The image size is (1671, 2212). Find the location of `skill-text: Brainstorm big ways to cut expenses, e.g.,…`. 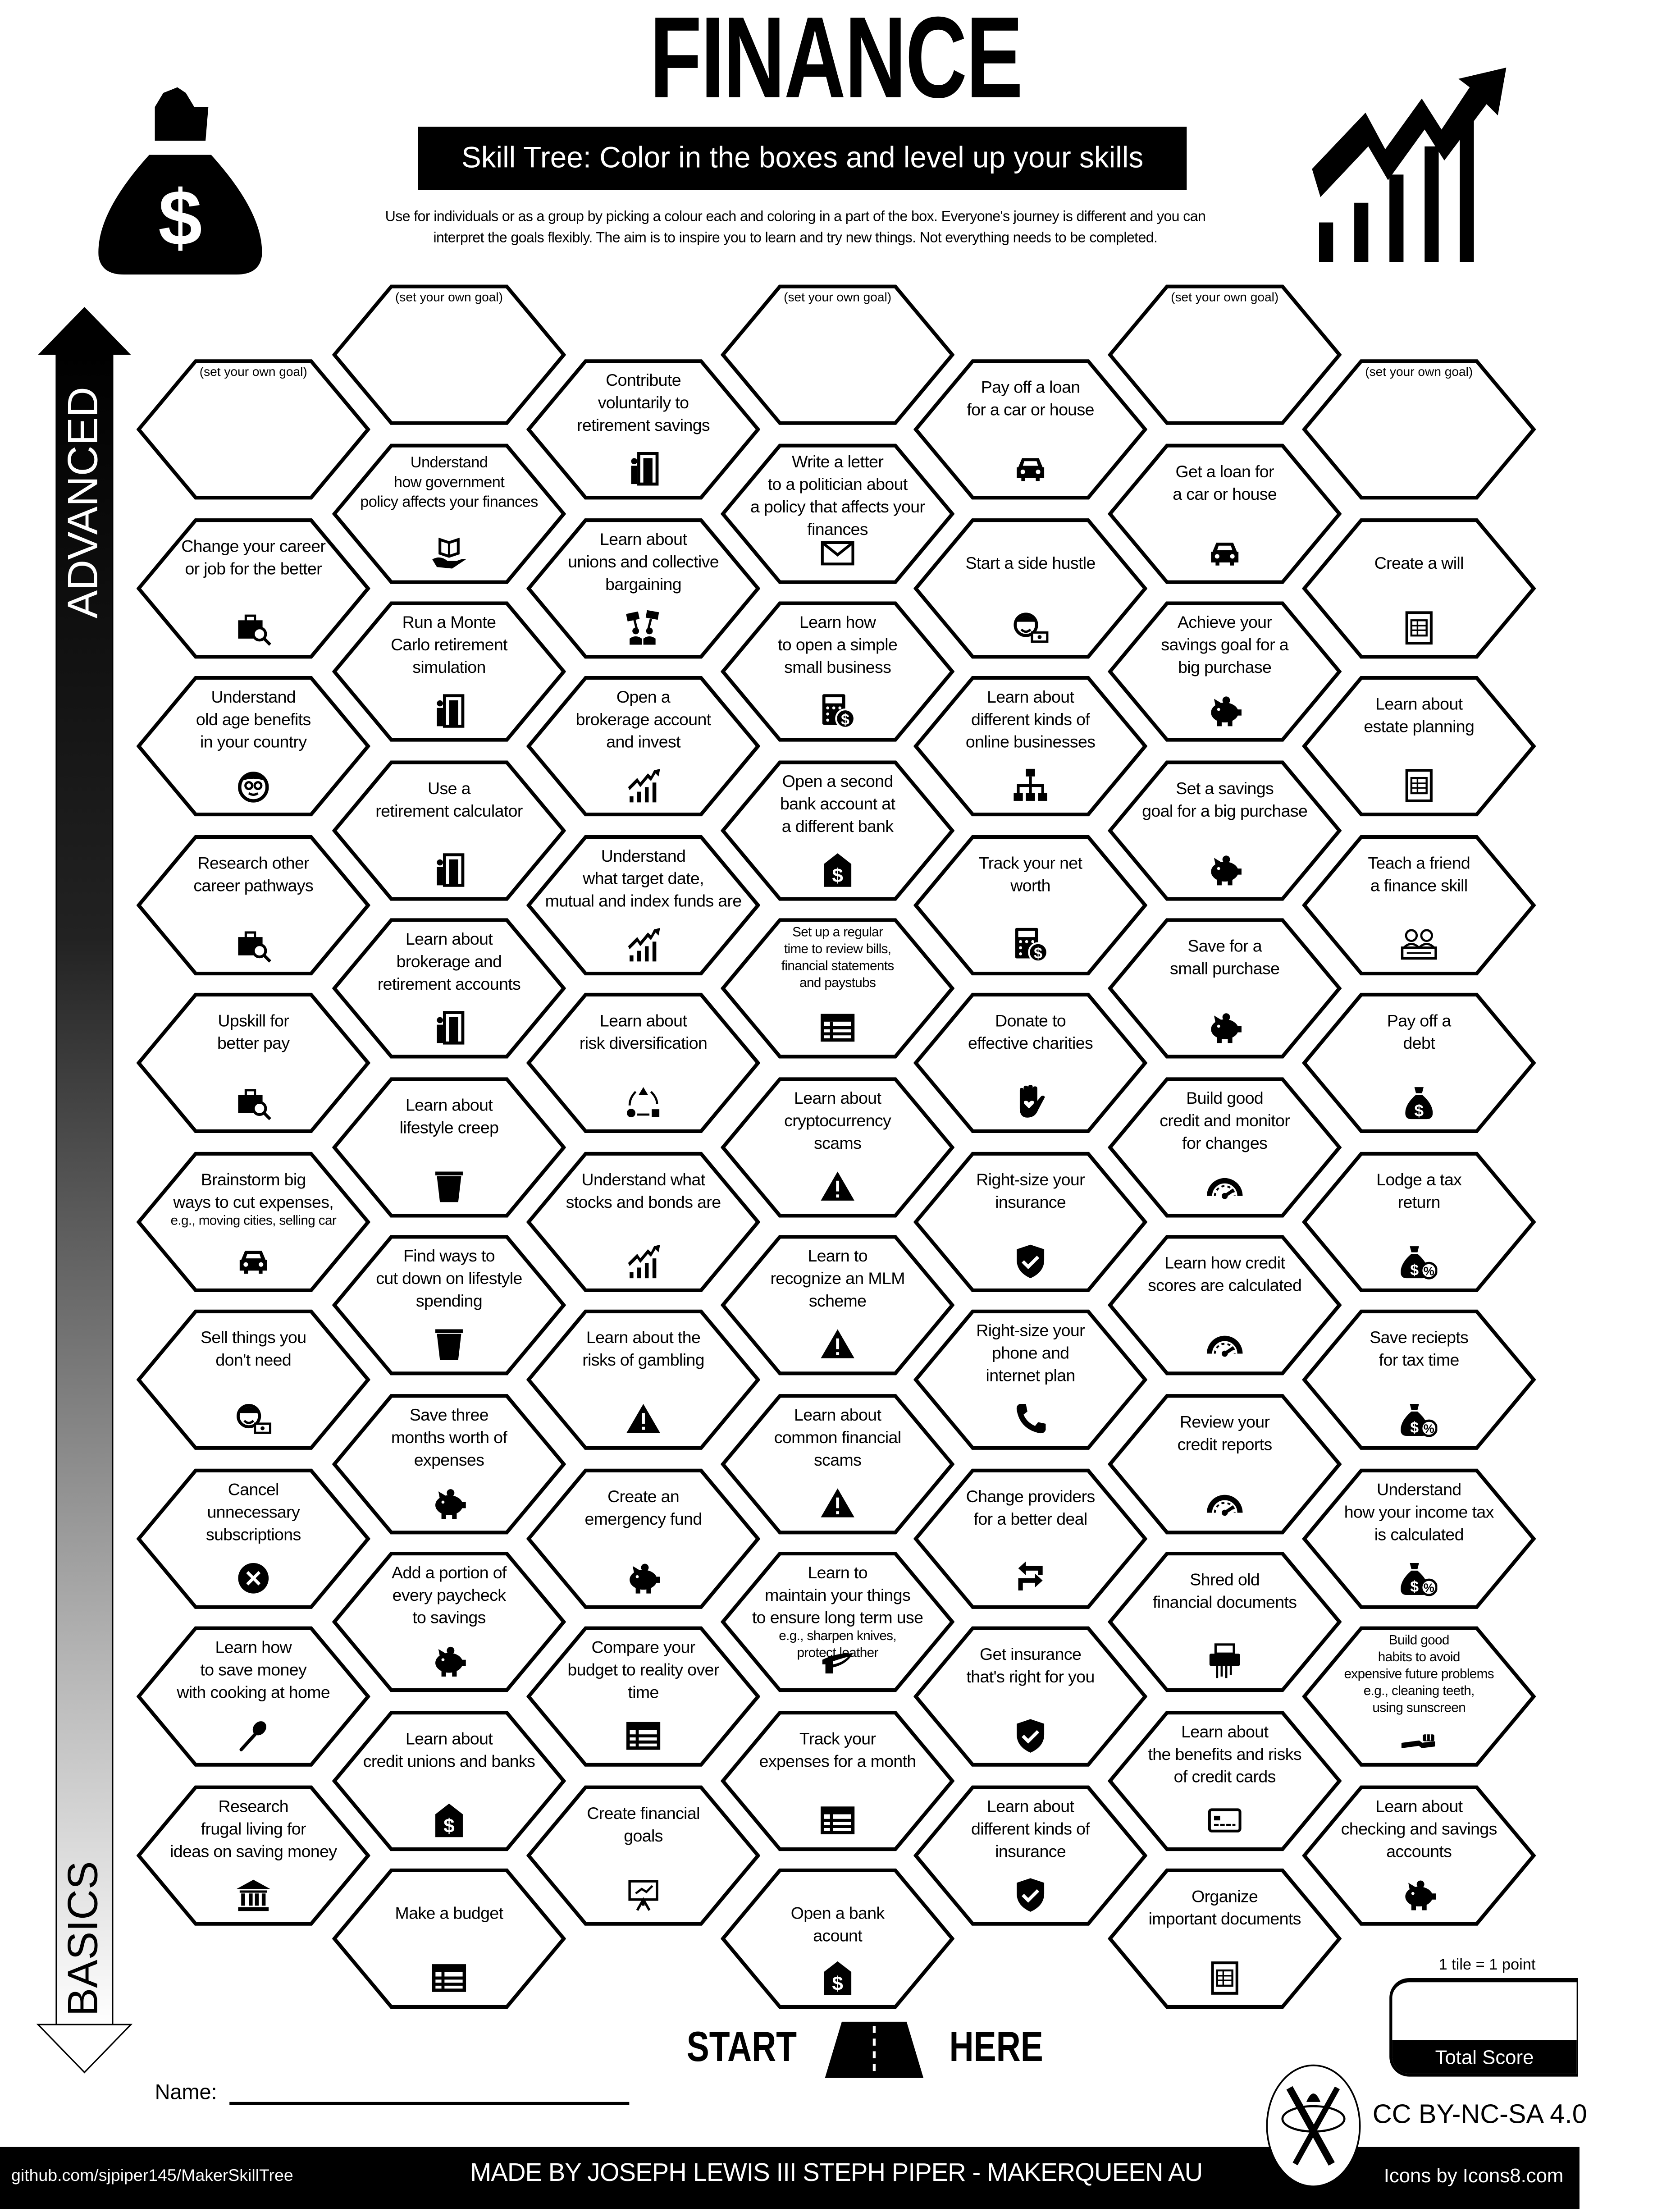

skill-text: Brainstorm big ways to cut expenses, e.g.,… is located at coordinates (253, 1198).